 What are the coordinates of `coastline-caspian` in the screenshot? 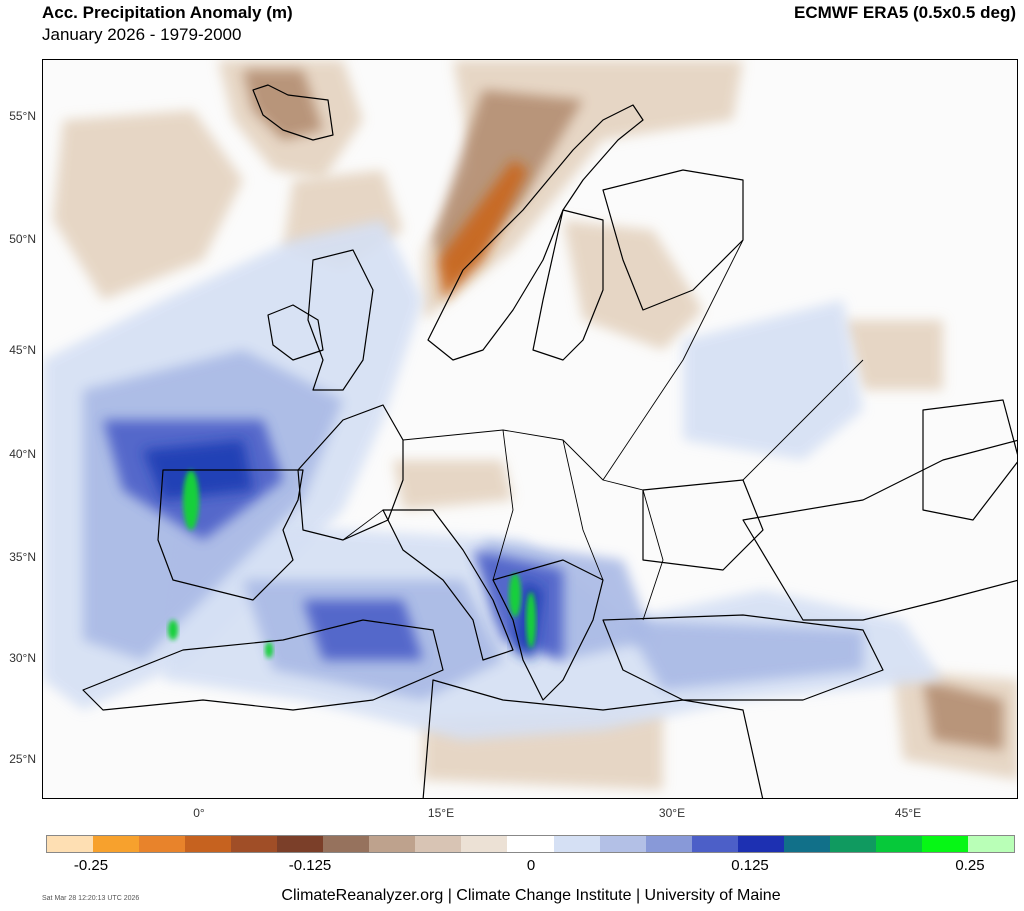 It's located at (969, 460).